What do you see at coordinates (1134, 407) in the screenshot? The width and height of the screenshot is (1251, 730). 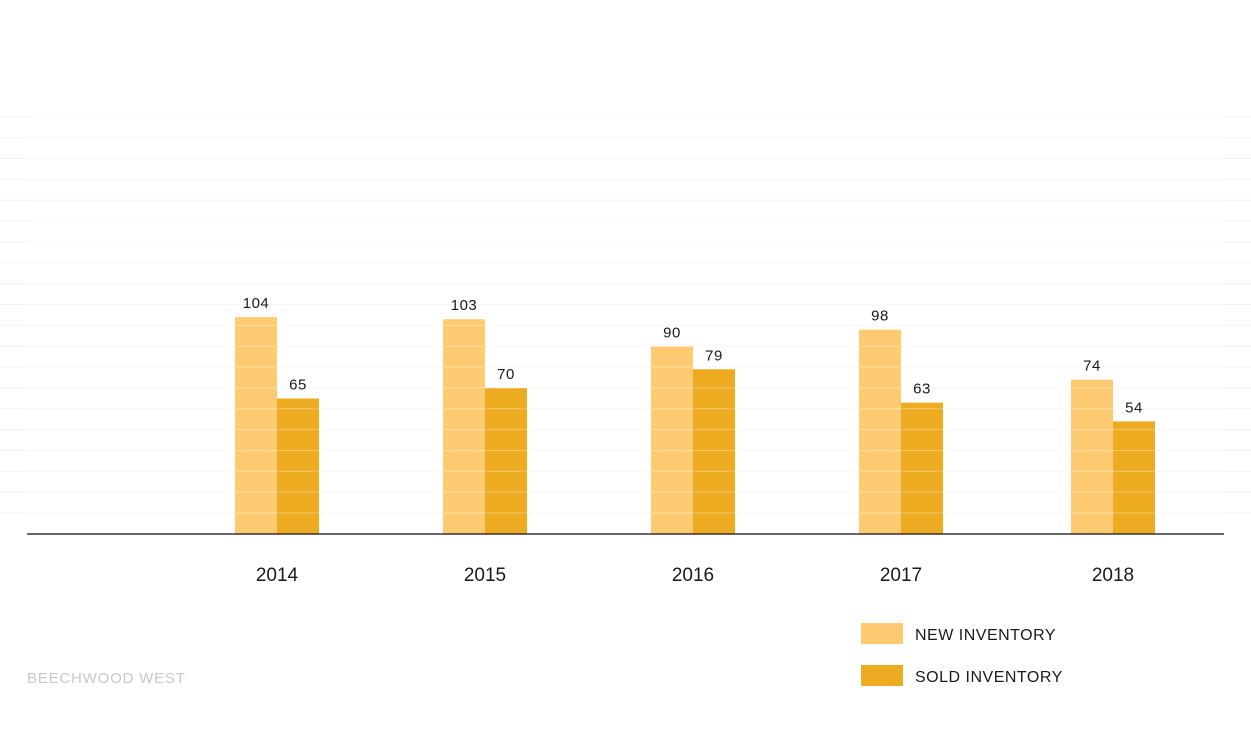 I see `value-label-sold-2018: 54` at bounding box center [1134, 407].